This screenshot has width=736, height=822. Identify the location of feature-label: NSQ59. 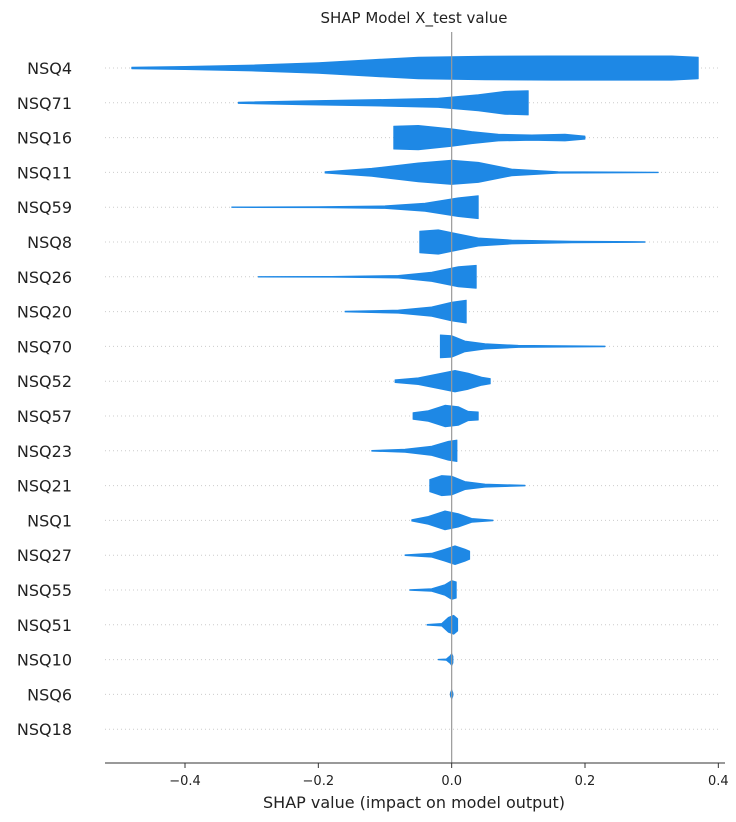
(44, 207).